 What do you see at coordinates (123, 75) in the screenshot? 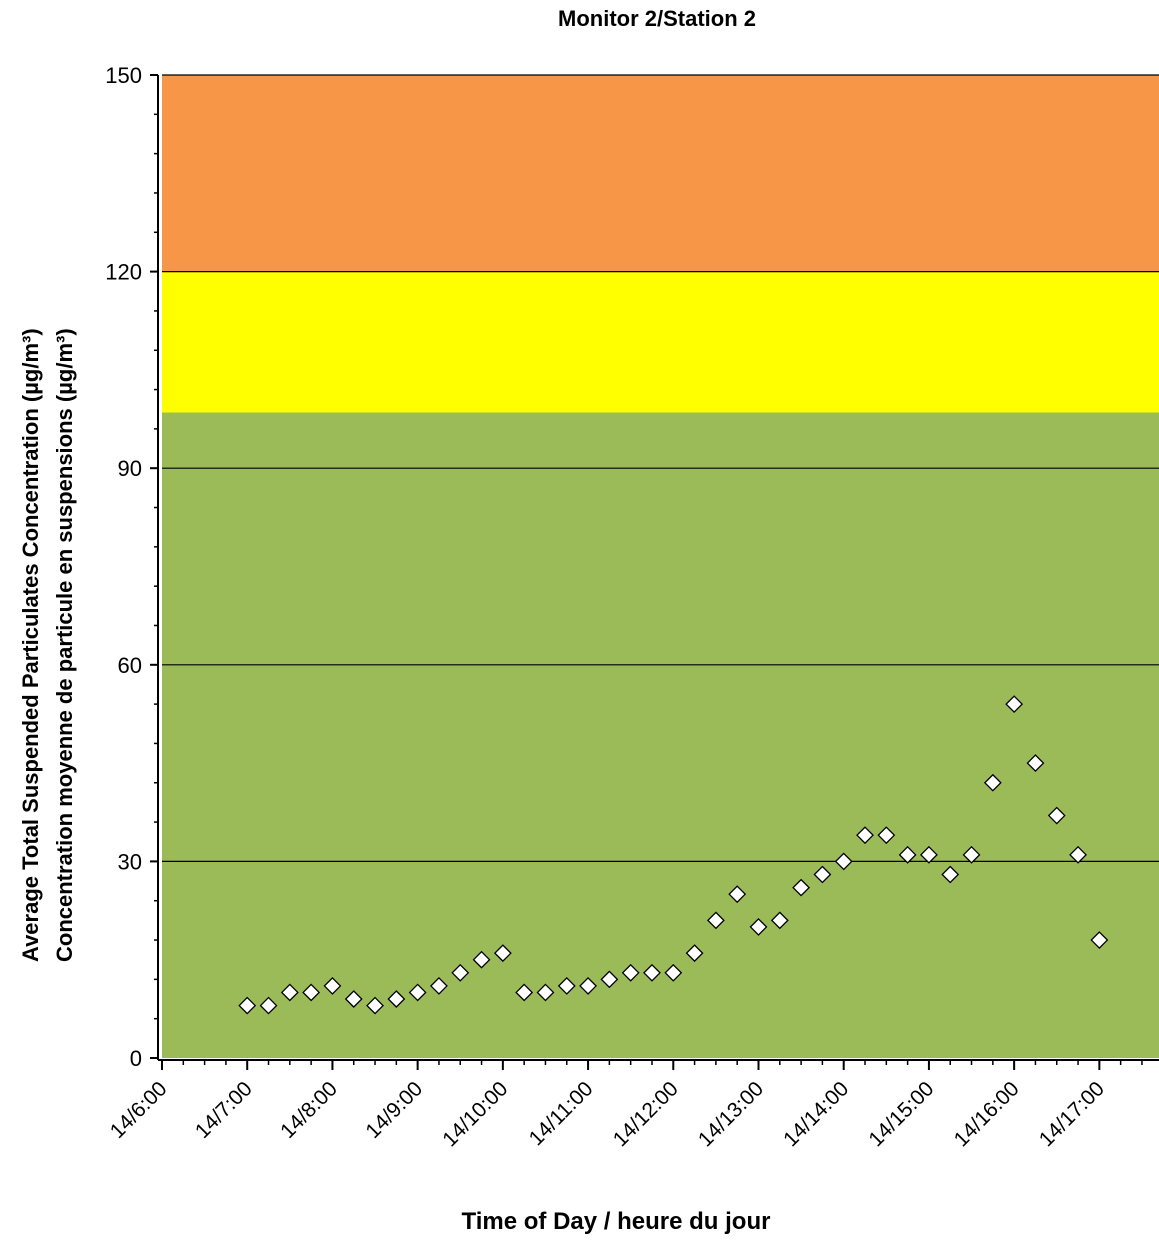
I see `y-tick-label-5: 150` at bounding box center [123, 75].